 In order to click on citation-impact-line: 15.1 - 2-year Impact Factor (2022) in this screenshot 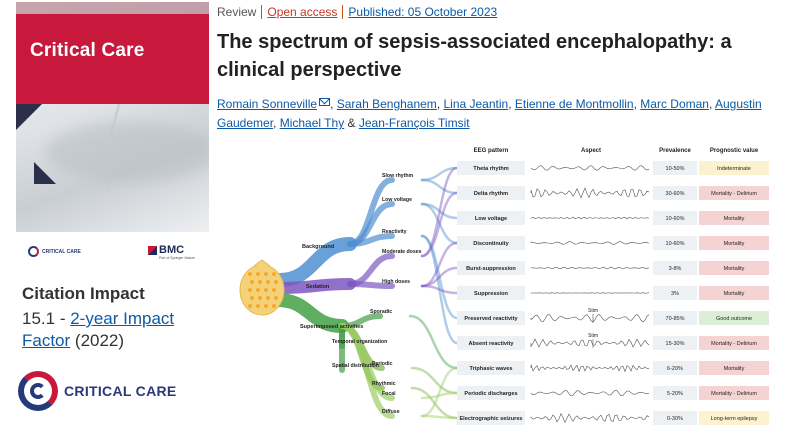, I will do `click(114, 330)`.